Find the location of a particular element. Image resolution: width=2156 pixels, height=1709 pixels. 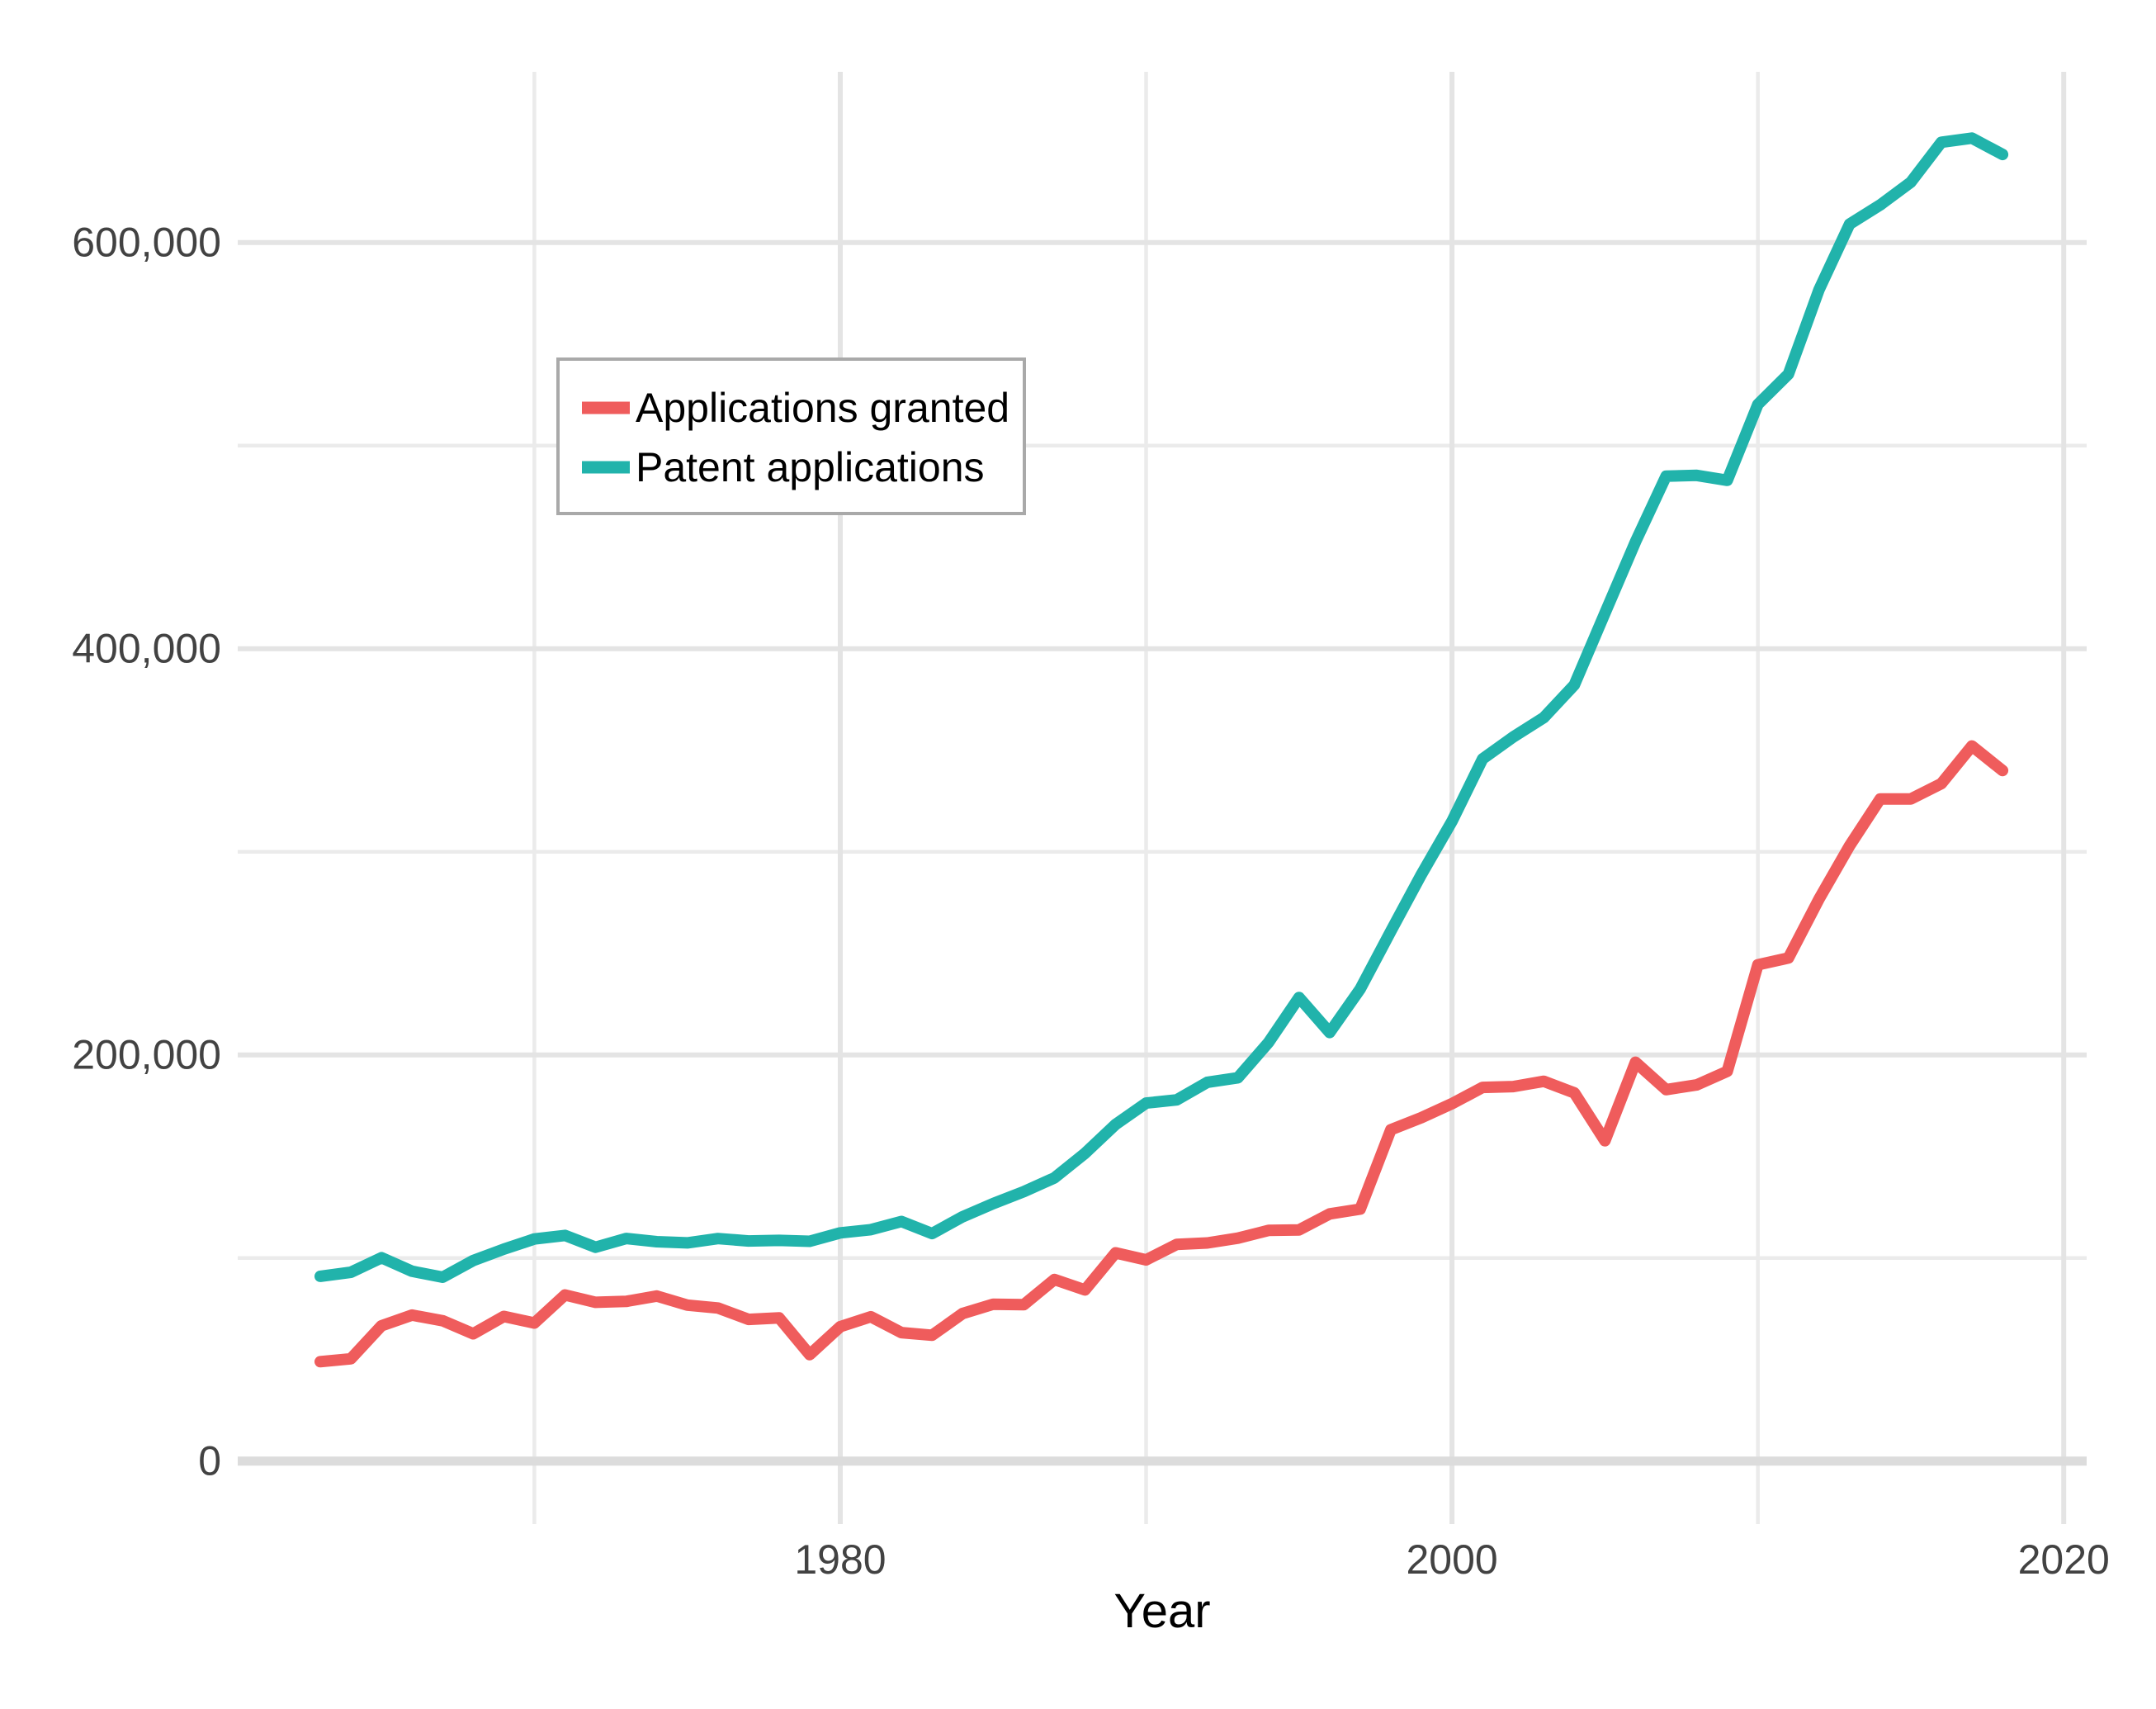

legend-label-applications-granted: Applications granted is located at coordinates (822, 408).